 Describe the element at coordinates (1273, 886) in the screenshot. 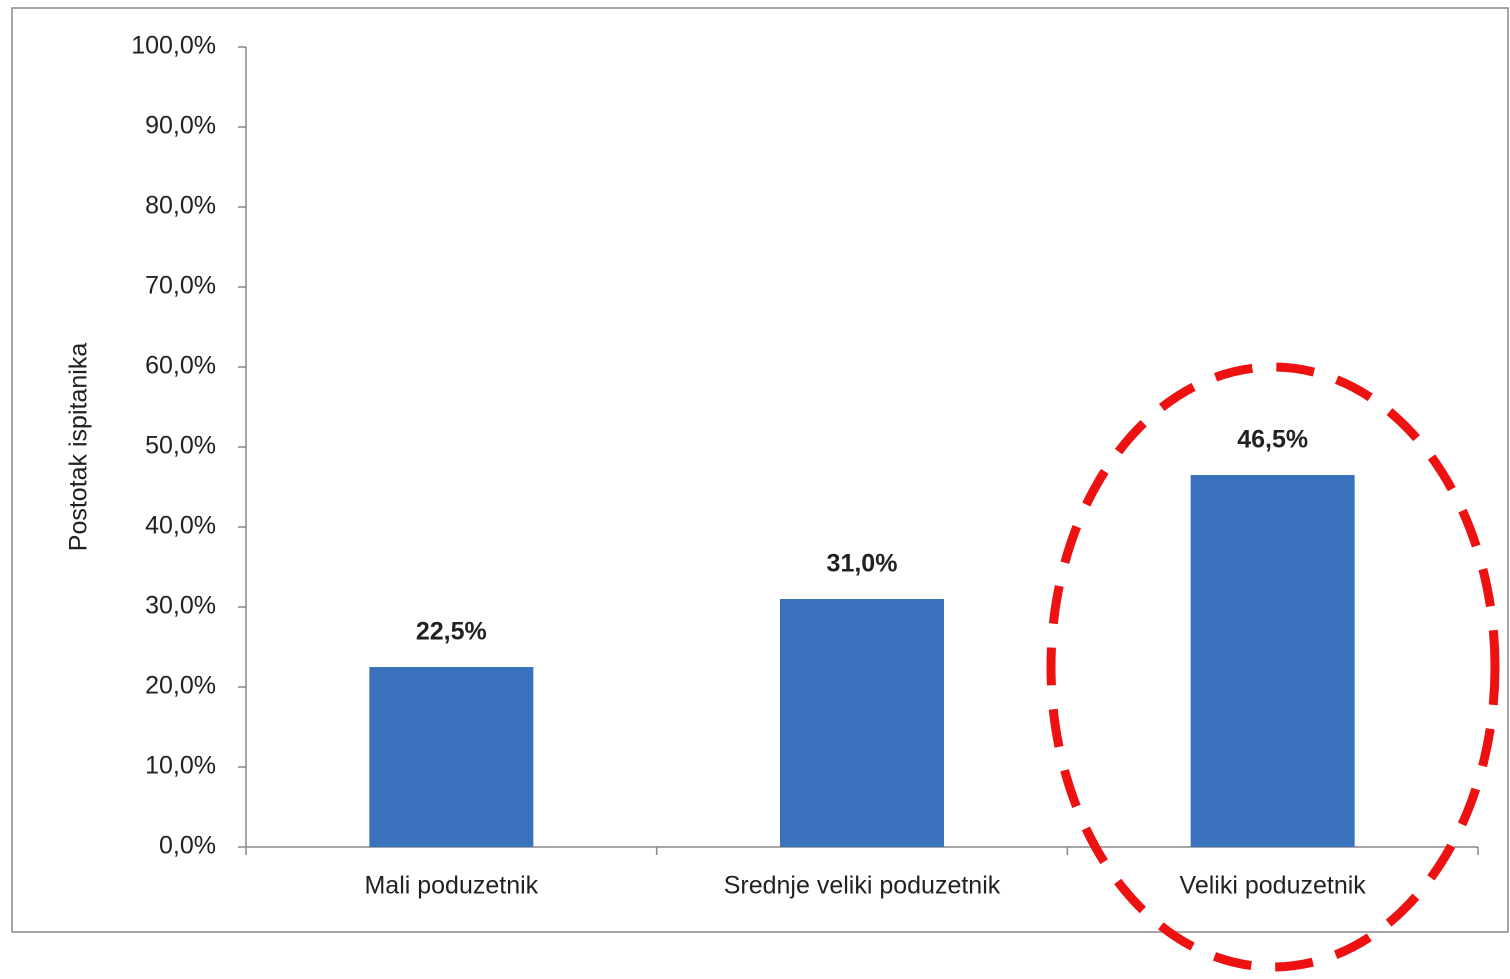

I see `x-tick-label: Veliki poduzetnik` at that location.